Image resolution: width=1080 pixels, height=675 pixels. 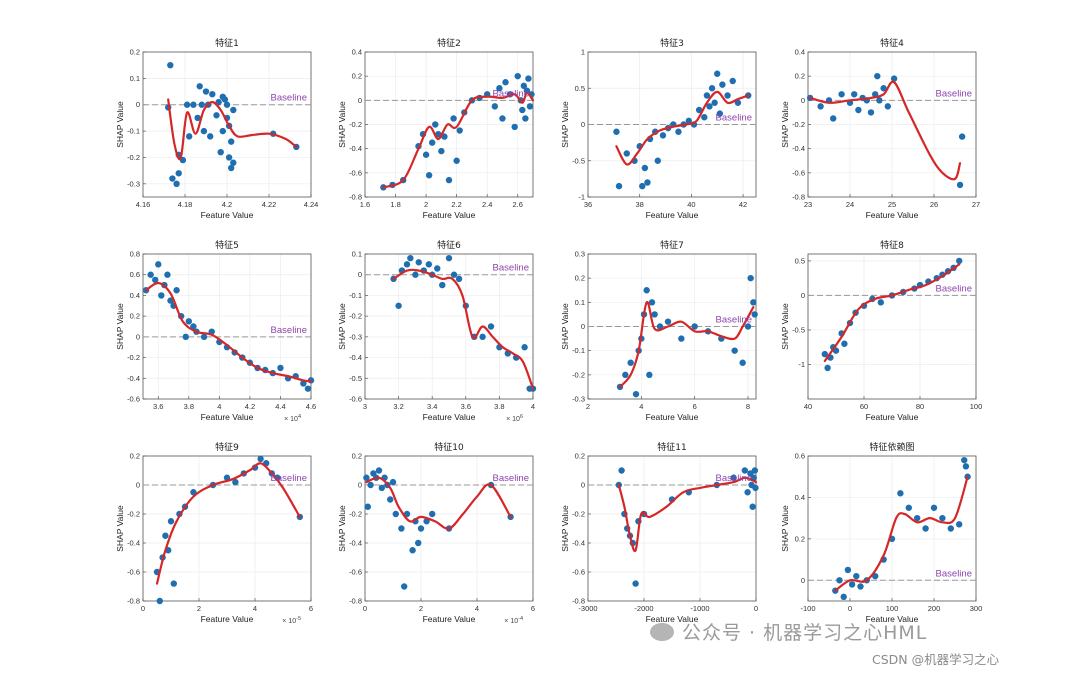 What do you see at coordinates (449, 326) in the screenshot?
I see `axes-frame` at bounding box center [449, 326].